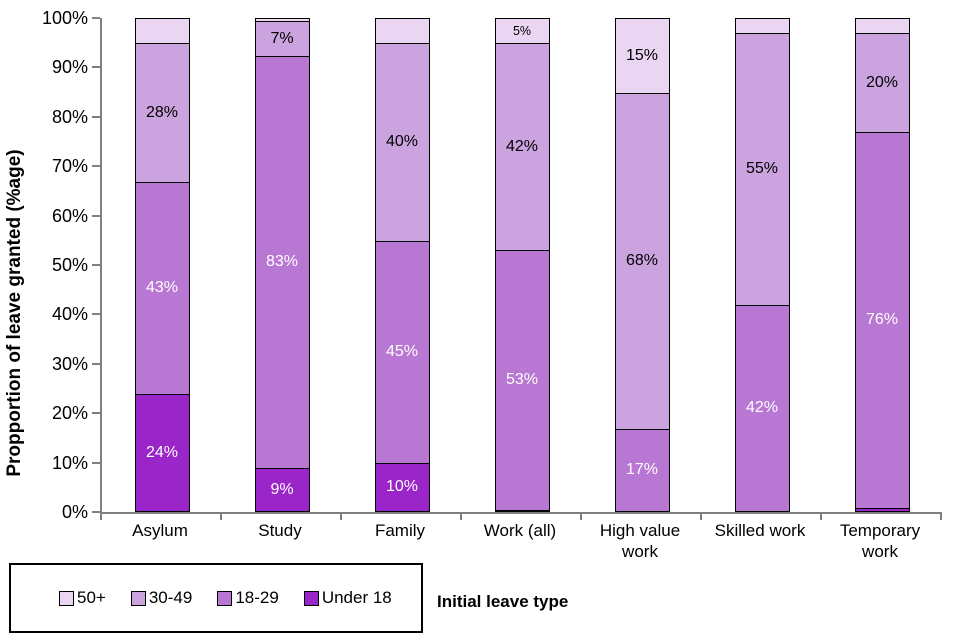 The image size is (960, 640). Describe the element at coordinates (69, 67) in the screenshot. I see `y-tick-label: 90%` at that location.